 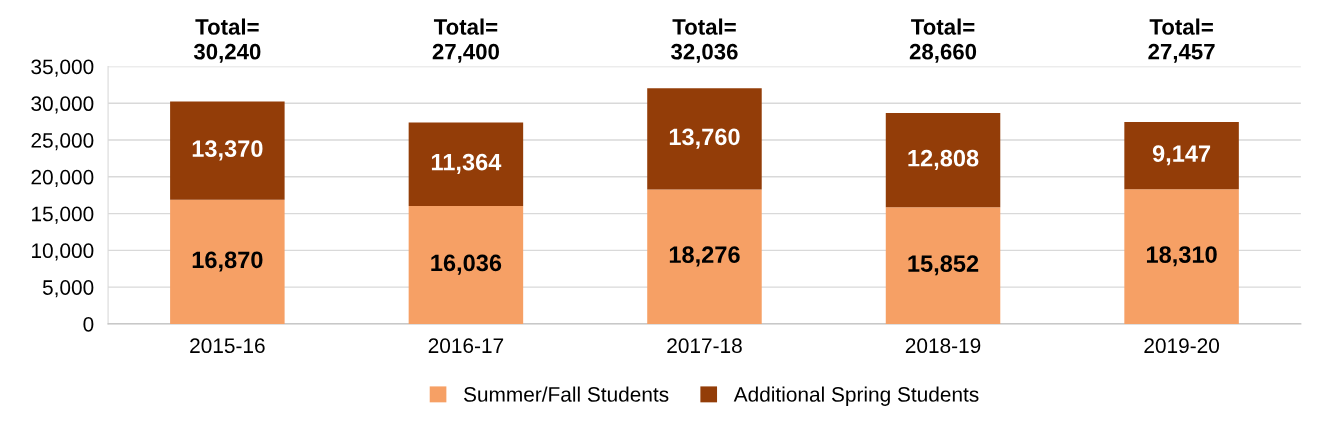 What do you see at coordinates (466, 346) in the screenshot?
I see `x-tick-label: 2016-17` at bounding box center [466, 346].